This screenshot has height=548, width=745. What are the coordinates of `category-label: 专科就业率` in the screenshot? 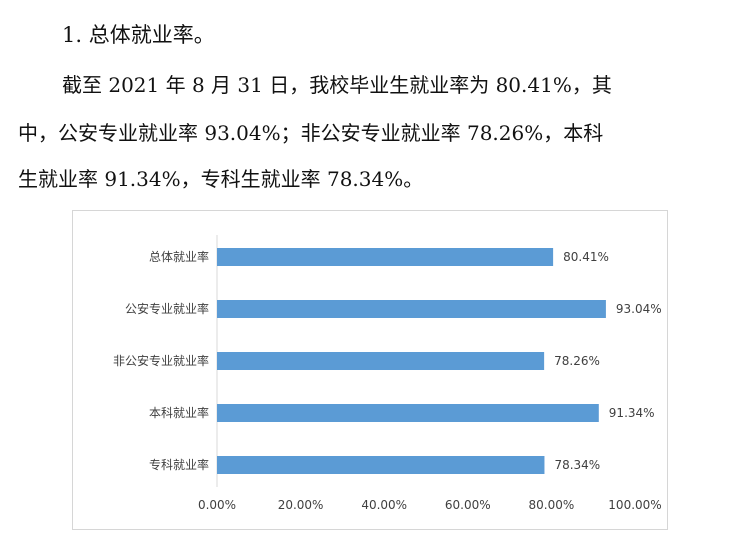 It's located at (179, 464).